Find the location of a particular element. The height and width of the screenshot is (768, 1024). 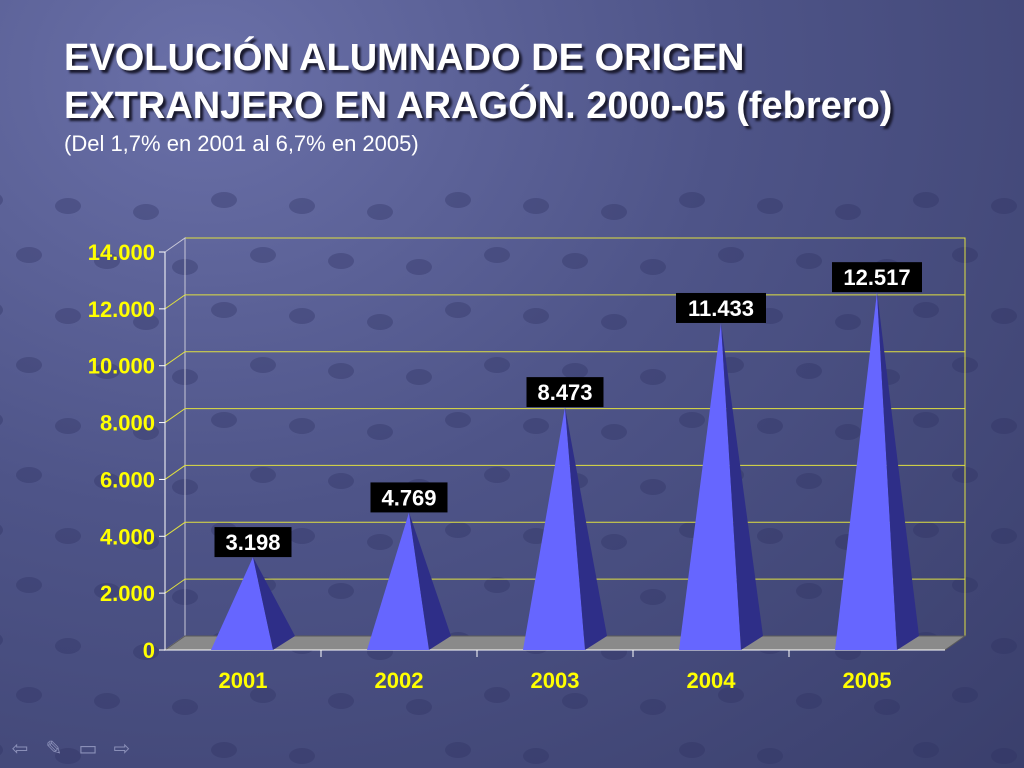

svg-text: 8.473 is located at coordinates (564, 392).